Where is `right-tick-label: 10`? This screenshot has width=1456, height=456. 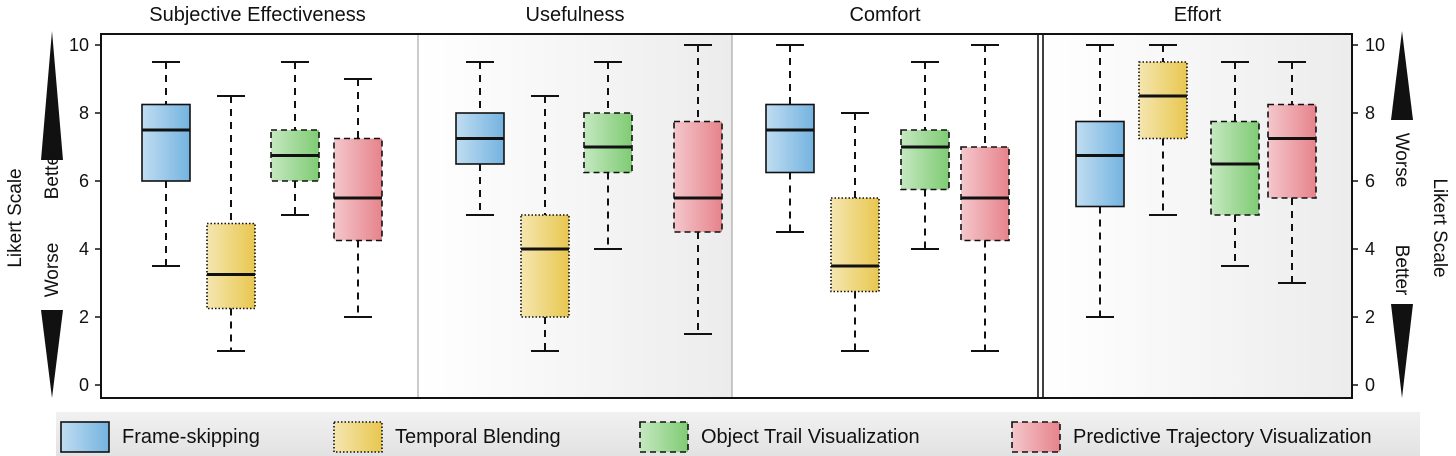 right-tick-label: 10 is located at coordinates (1375, 45).